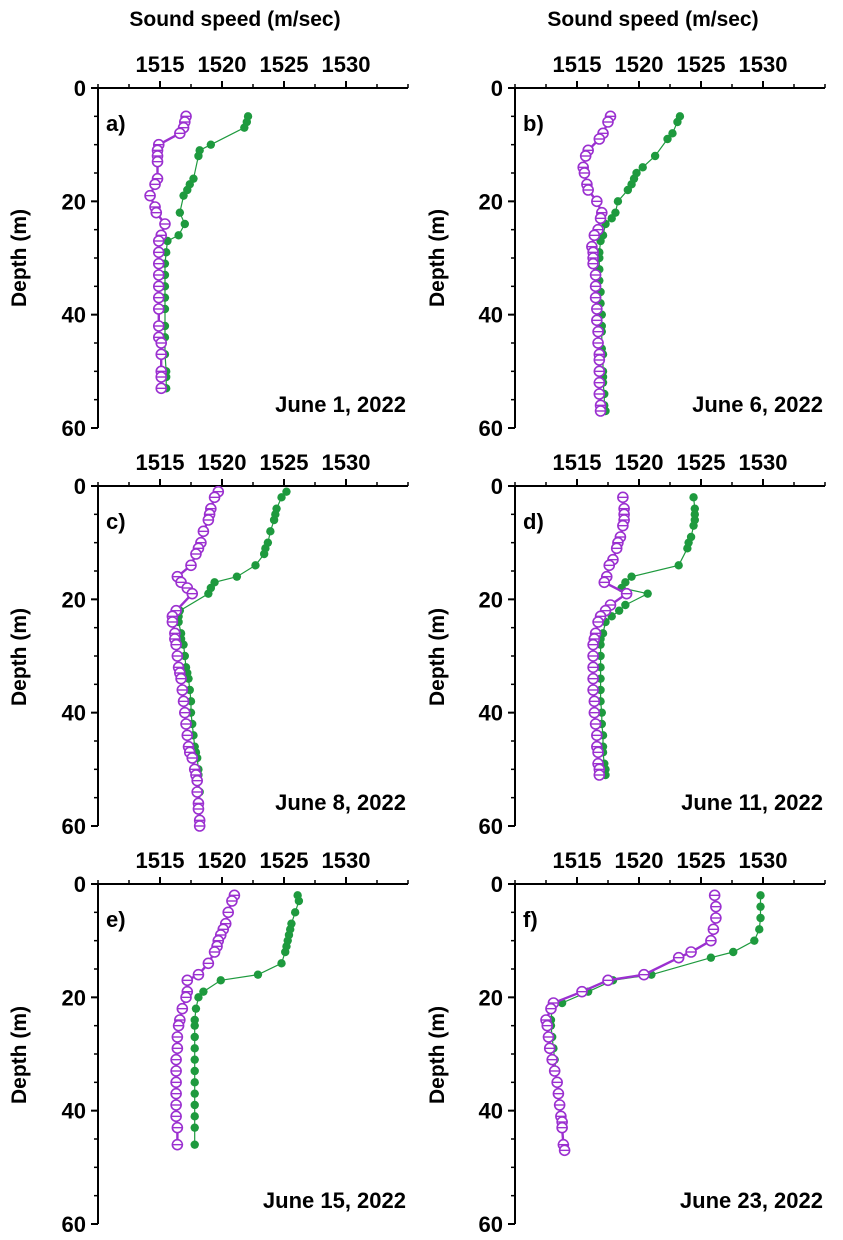 This screenshot has height=1240, width=843. I want to click on panel-a: 1515 1520 1525 1530 0 20 40 60 a) June 1, 2022, so click(235, 246).